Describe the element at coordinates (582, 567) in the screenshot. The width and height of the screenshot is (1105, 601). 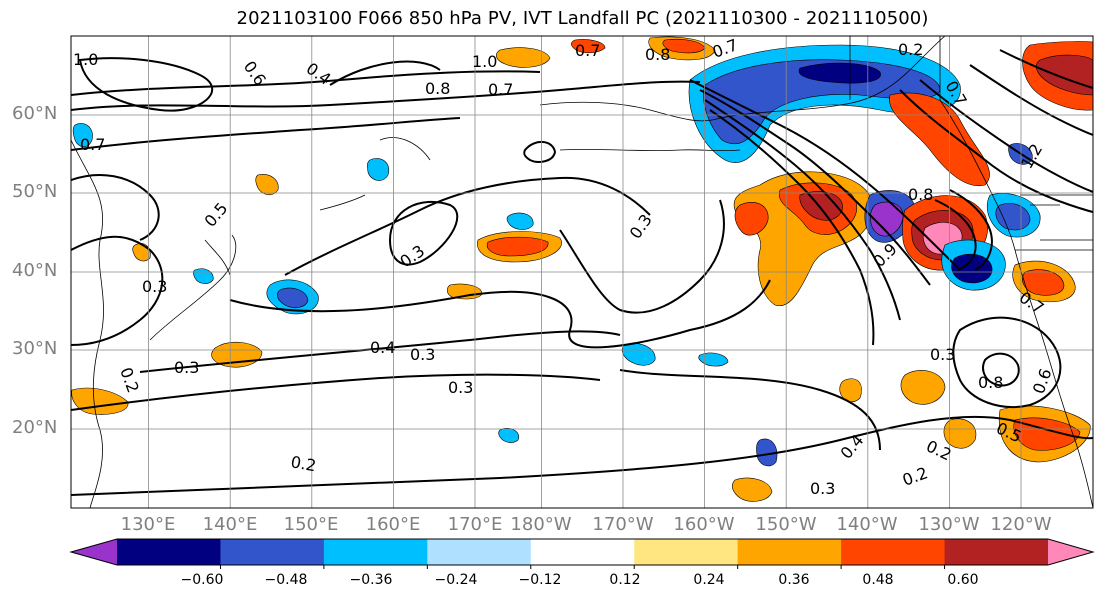
I see `colorbar-ticks` at that location.